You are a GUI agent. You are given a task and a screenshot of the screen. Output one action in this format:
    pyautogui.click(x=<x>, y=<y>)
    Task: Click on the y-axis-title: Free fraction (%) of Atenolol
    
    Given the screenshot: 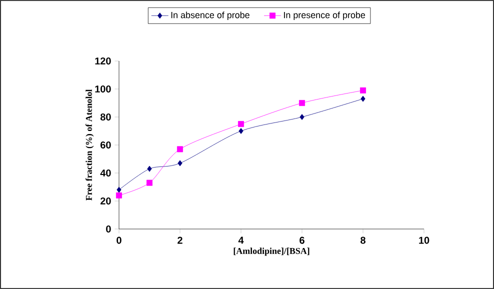 What is the action you would take?
    pyautogui.click(x=90, y=145)
    